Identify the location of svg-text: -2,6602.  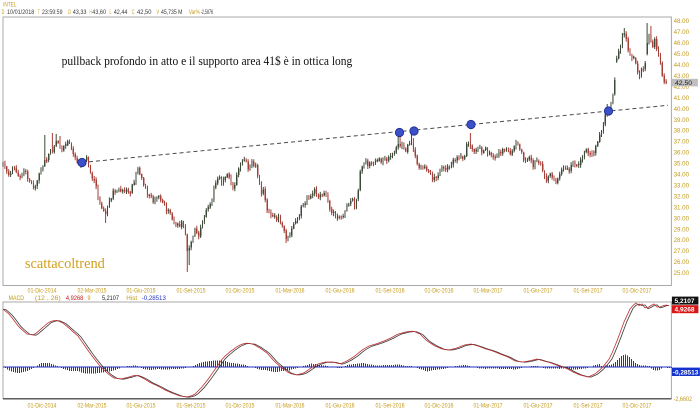
(683, 400).